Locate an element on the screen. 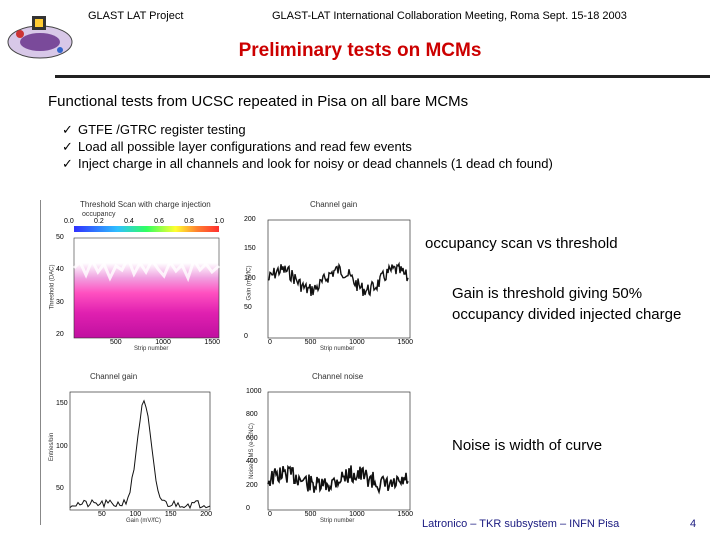 The image size is (720, 540). note-noise: Noise is width of curve is located at coordinates (527, 445).